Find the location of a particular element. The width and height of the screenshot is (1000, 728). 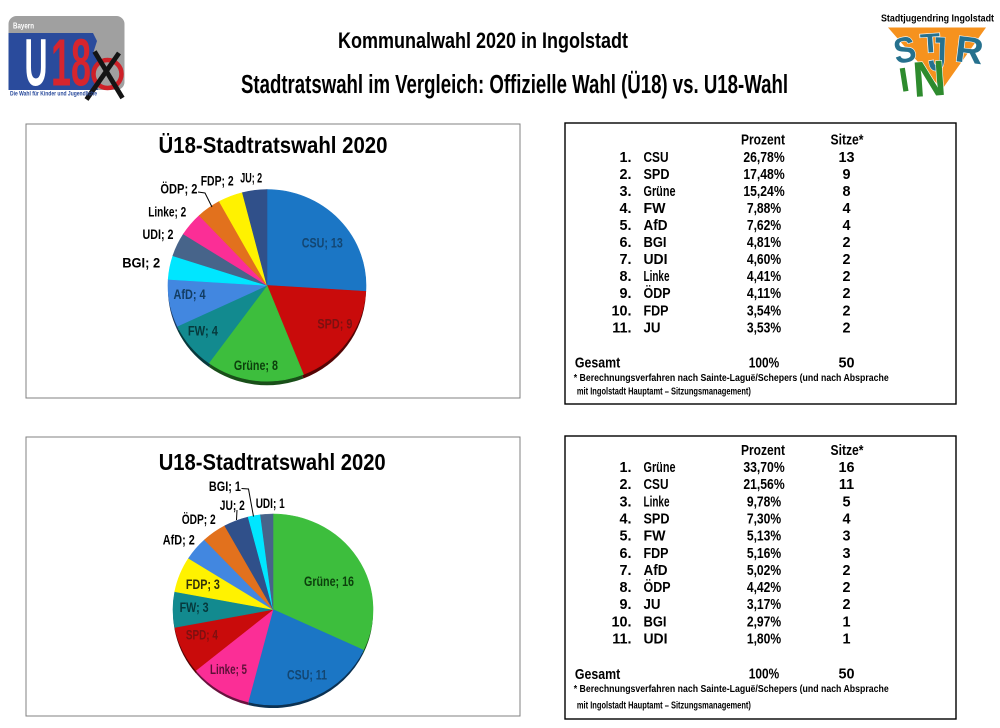

svg-text: 6. is located at coordinates (625, 243).